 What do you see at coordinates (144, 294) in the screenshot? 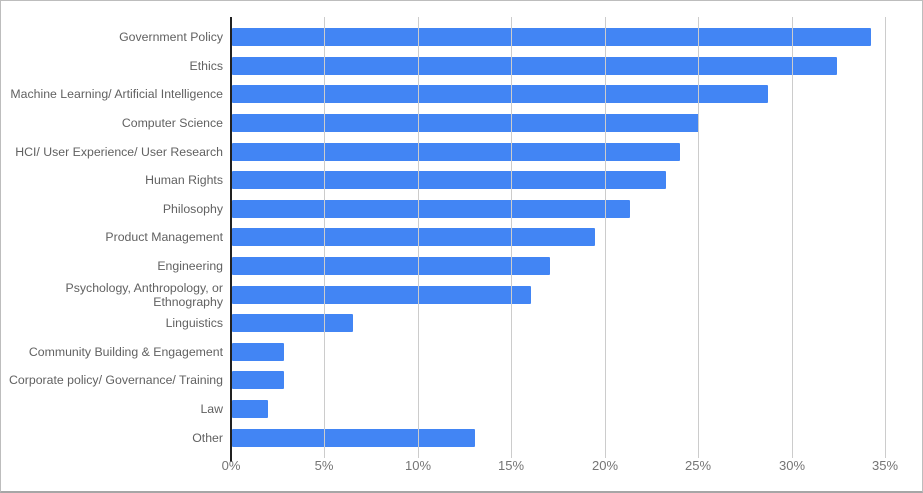
I see `category-label: Psychology, Anthropology, or Ethnography` at bounding box center [144, 294].